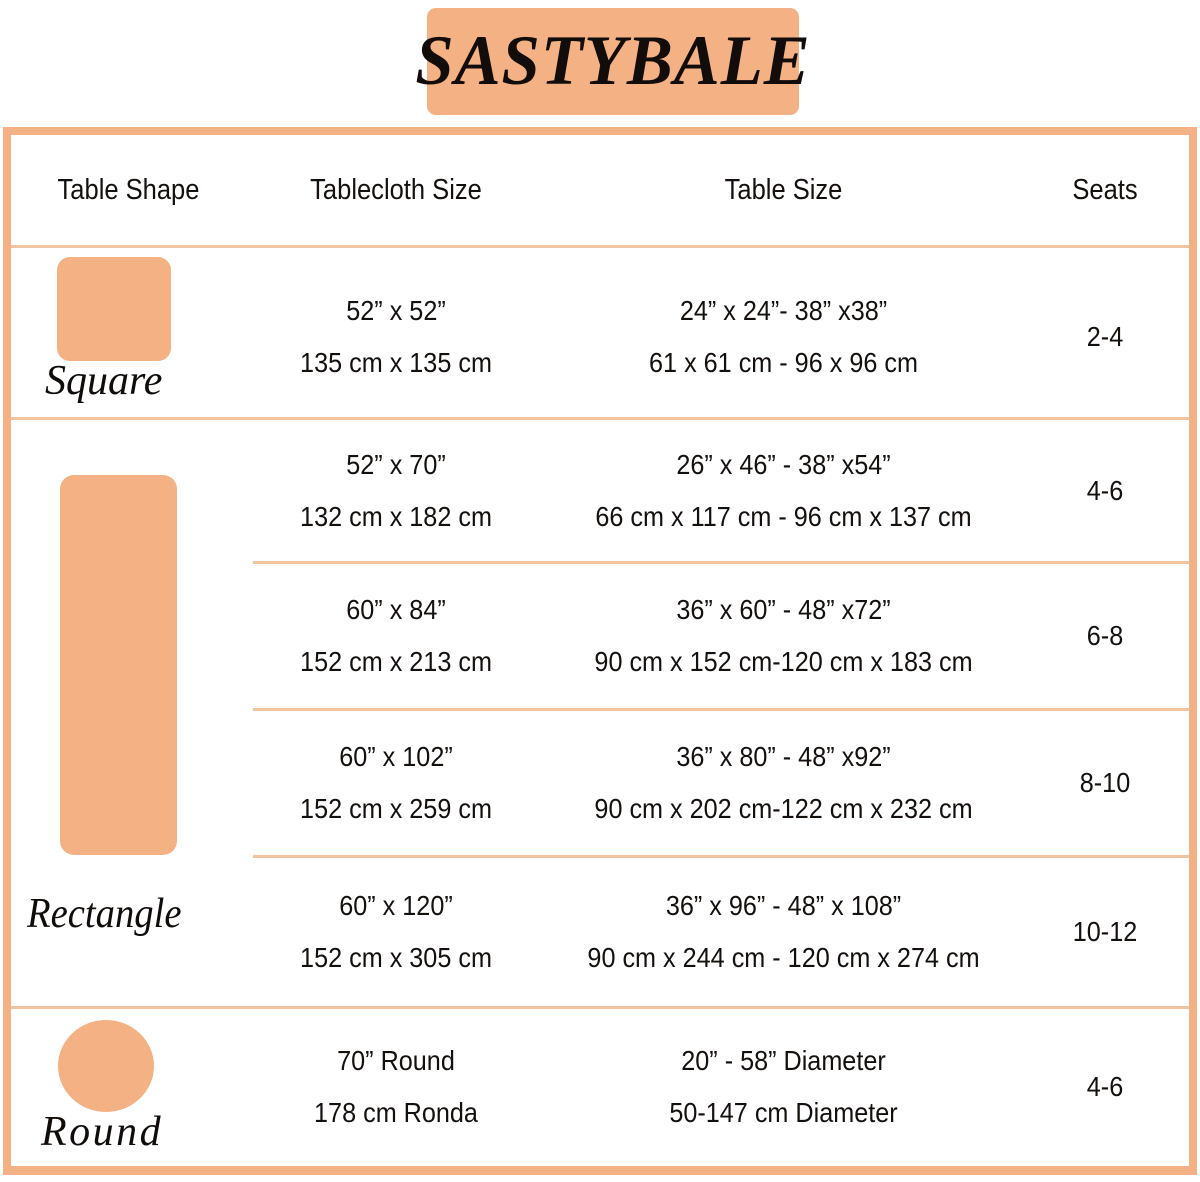 This screenshot has height=1182, width=1200. What do you see at coordinates (396, 189) in the screenshot?
I see `column-header-tablecloth-size: Tablecloth Size` at bounding box center [396, 189].